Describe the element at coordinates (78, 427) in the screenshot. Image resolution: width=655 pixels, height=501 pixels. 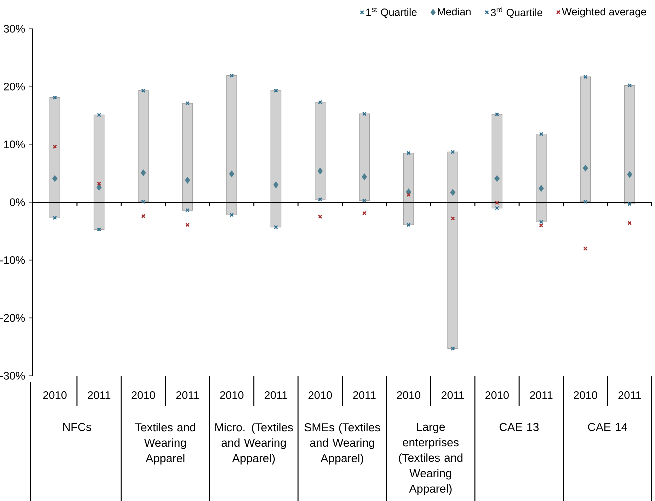
I see `text: NFCs` at that location.